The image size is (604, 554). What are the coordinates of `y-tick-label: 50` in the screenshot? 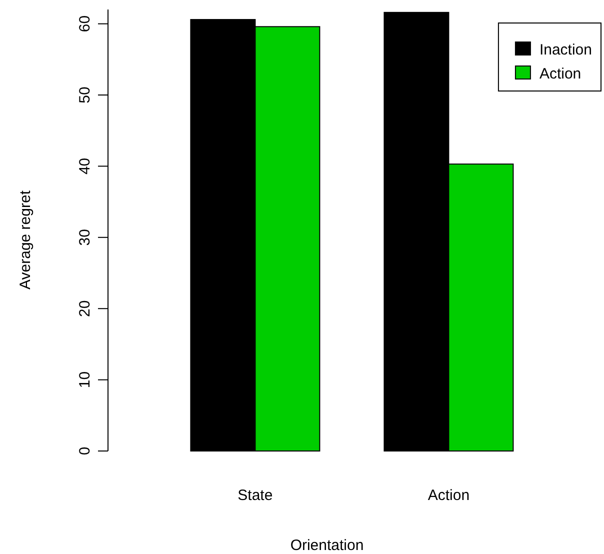 It's located at (85, 95).